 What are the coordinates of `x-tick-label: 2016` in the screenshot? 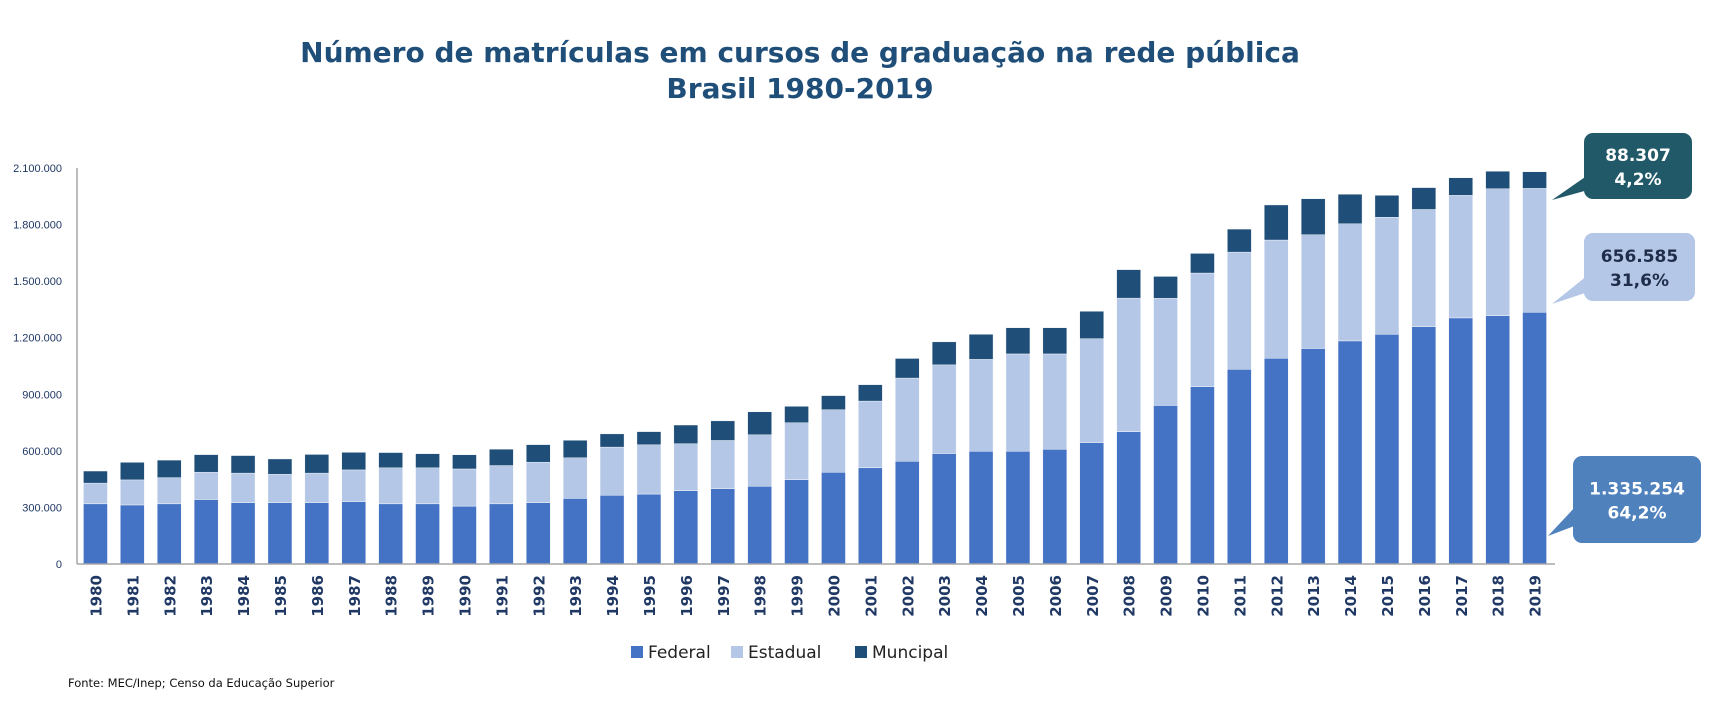 It's located at (1425, 596).